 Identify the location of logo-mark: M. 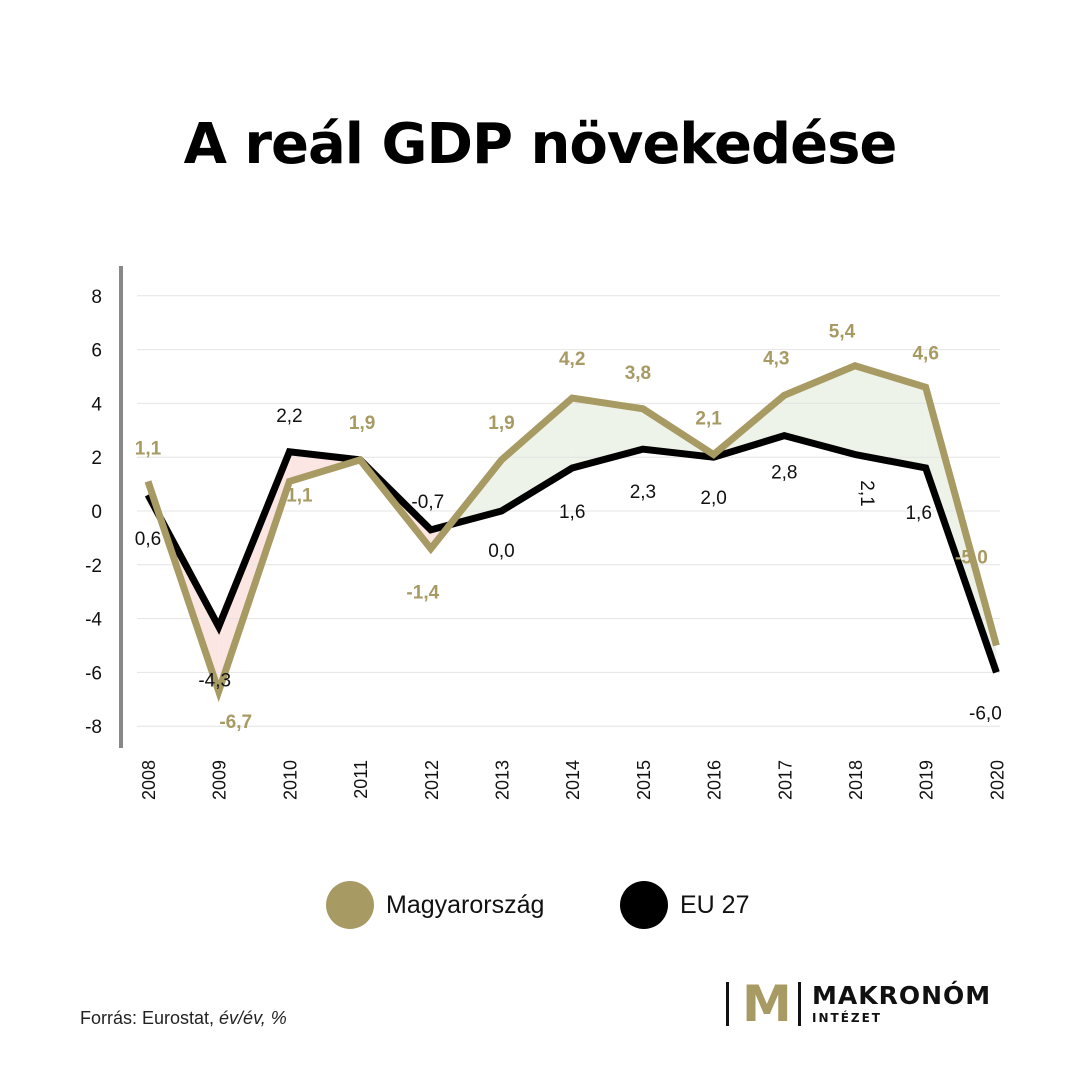
(767, 1004).